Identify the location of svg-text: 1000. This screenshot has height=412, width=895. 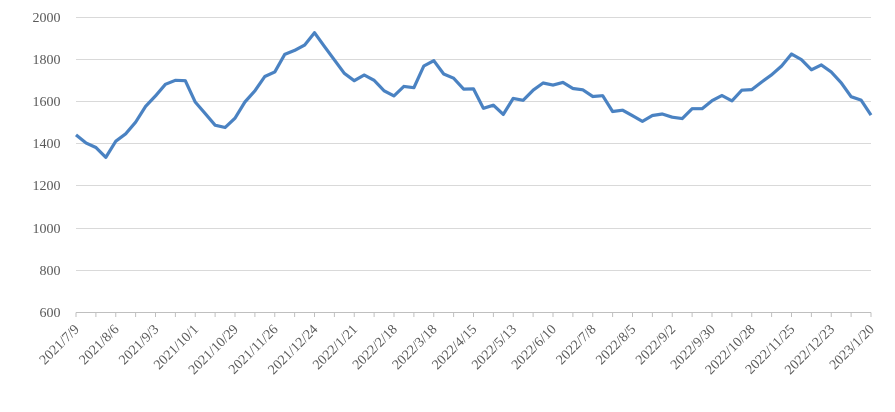
(47, 229).